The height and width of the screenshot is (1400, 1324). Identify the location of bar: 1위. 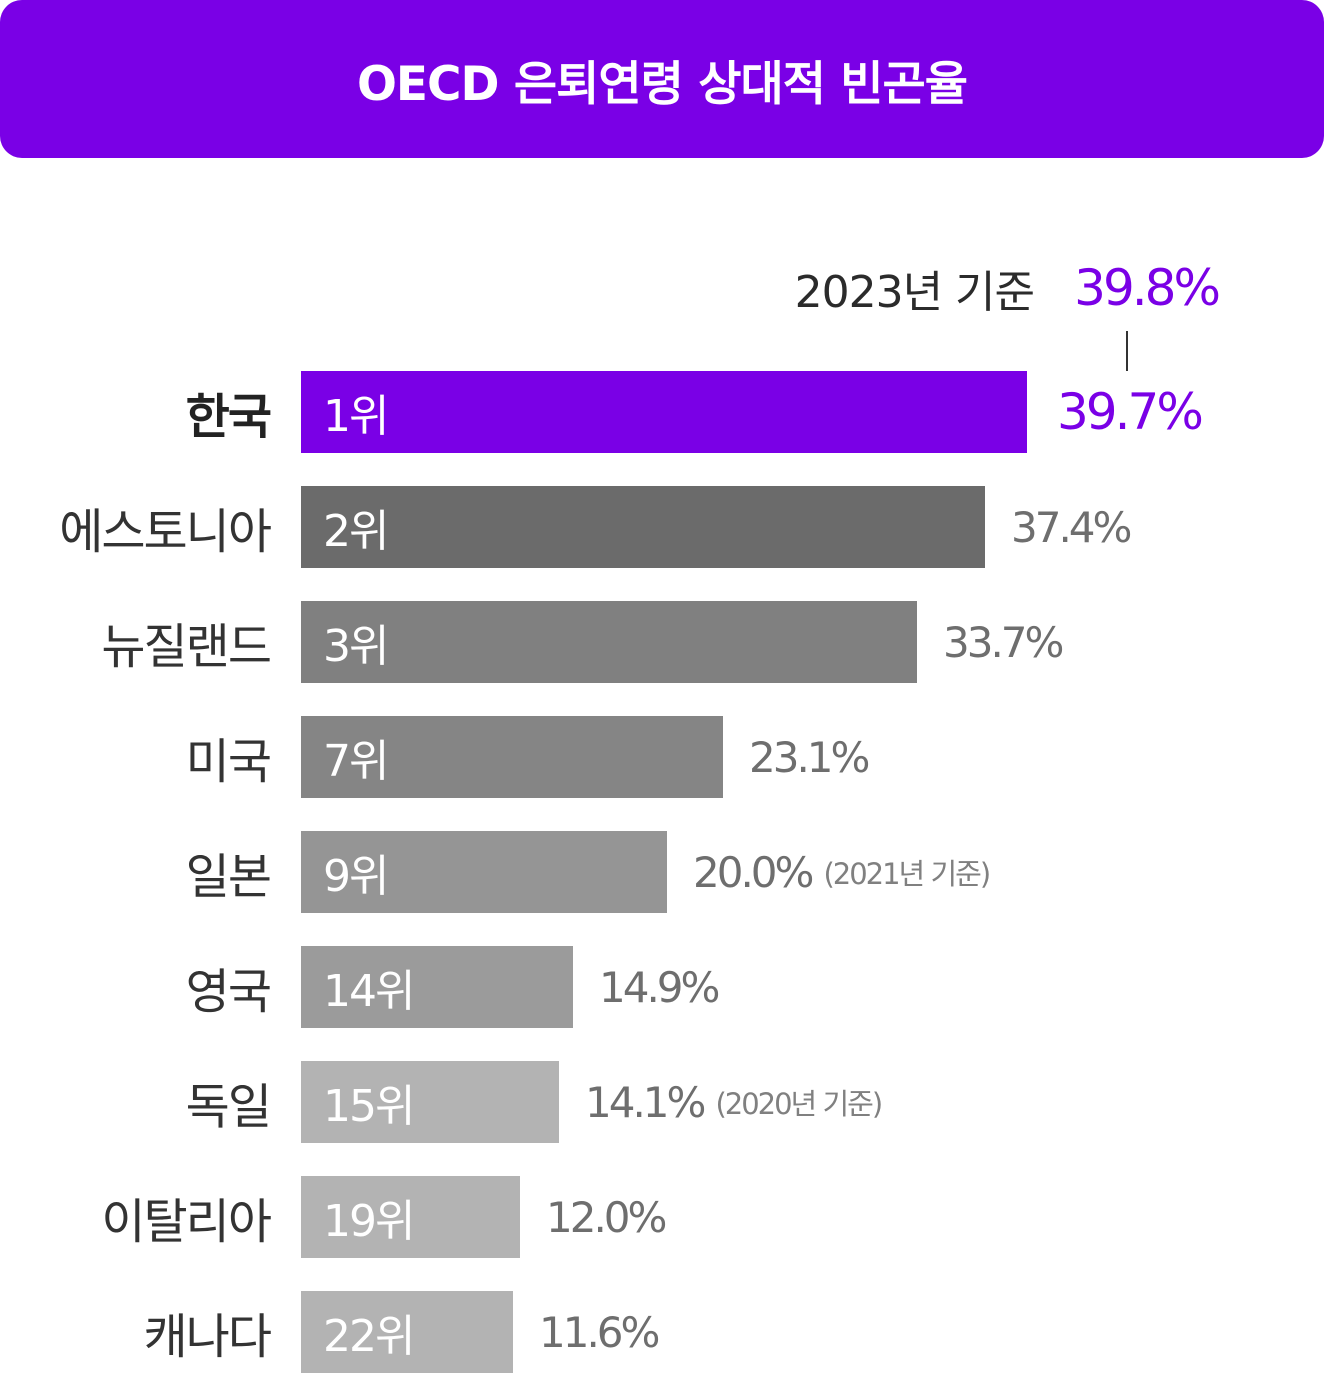
(664, 412).